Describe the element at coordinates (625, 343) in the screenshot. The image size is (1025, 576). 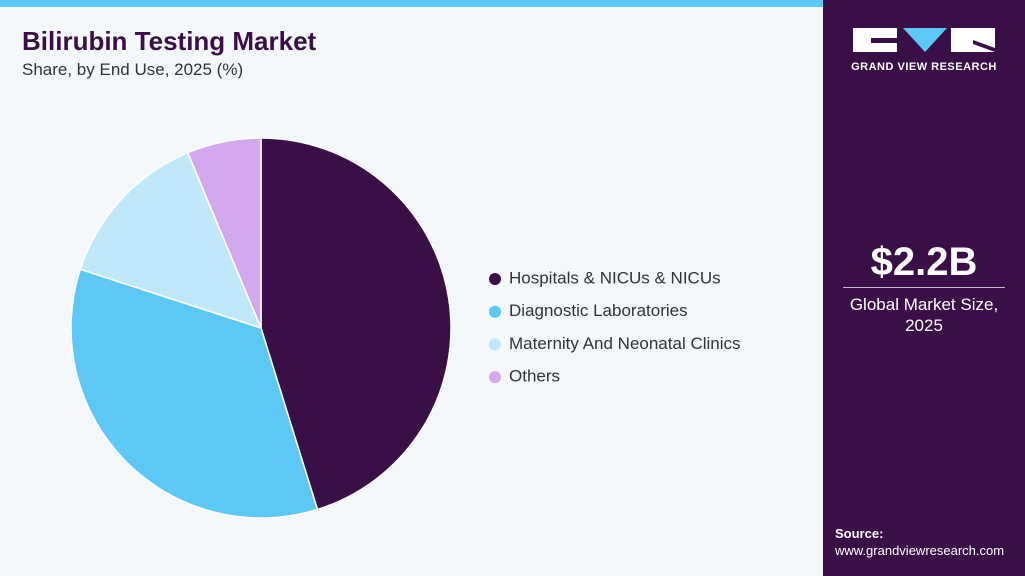
I see `legend-label: Maternity And Neonatal Clinics` at that location.